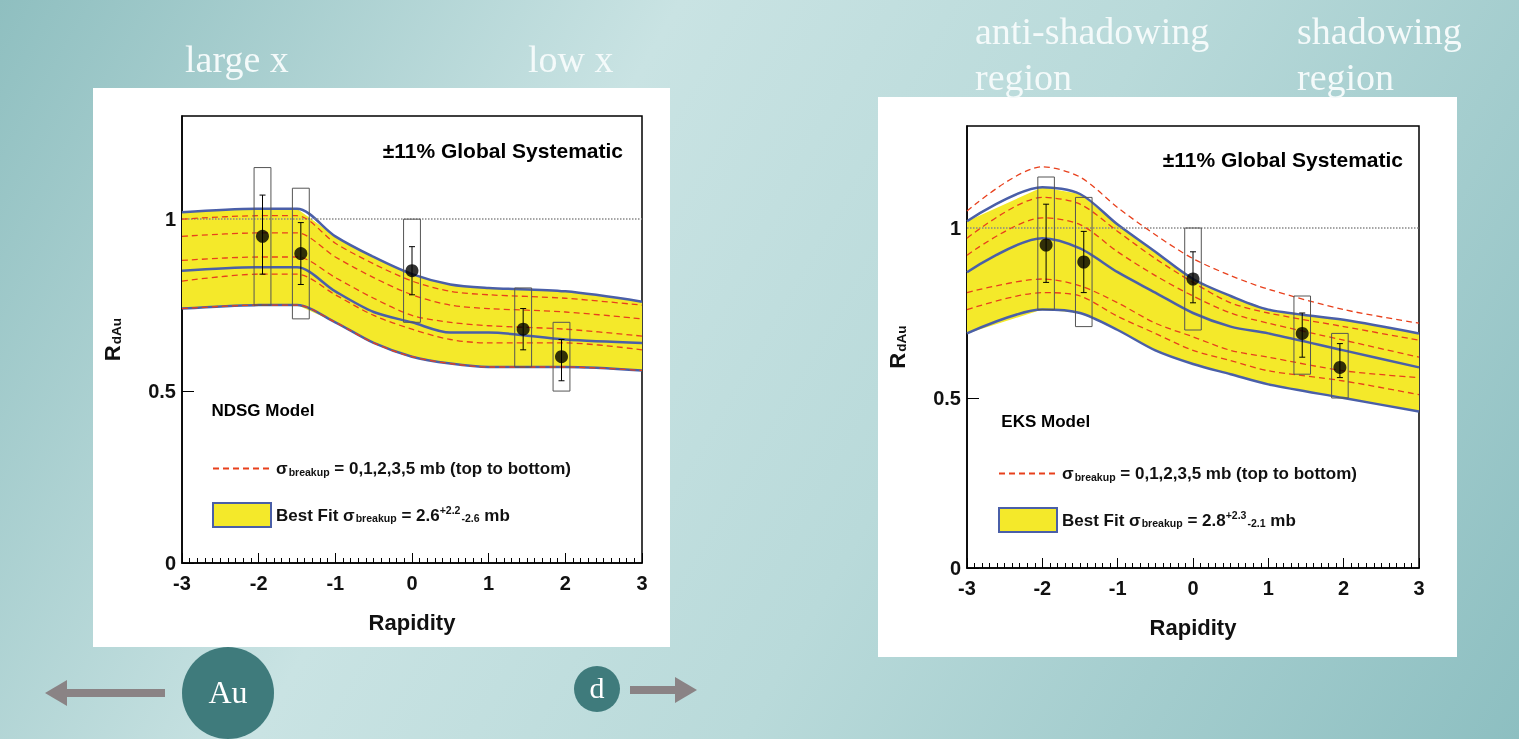 This screenshot has height=739, width=1519. What do you see at coordinates (237, 59) in the screenshot?
I see `text: large x` at bounding box center [237, 59].